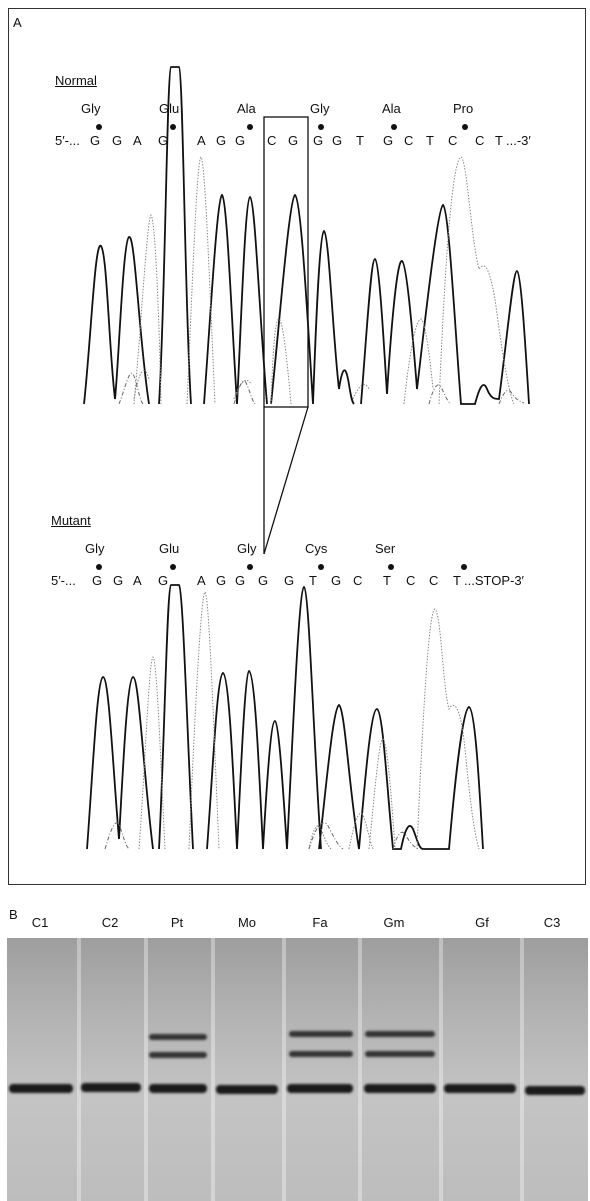  I want to click on deletion-line-right, so click(286, 480).